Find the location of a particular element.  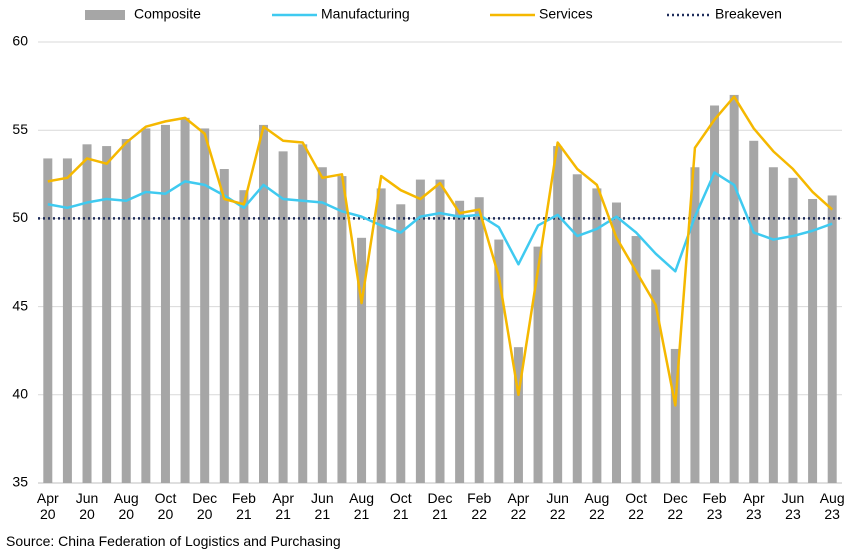

legend-label: Breakeven is located at coordinates (748, 14).